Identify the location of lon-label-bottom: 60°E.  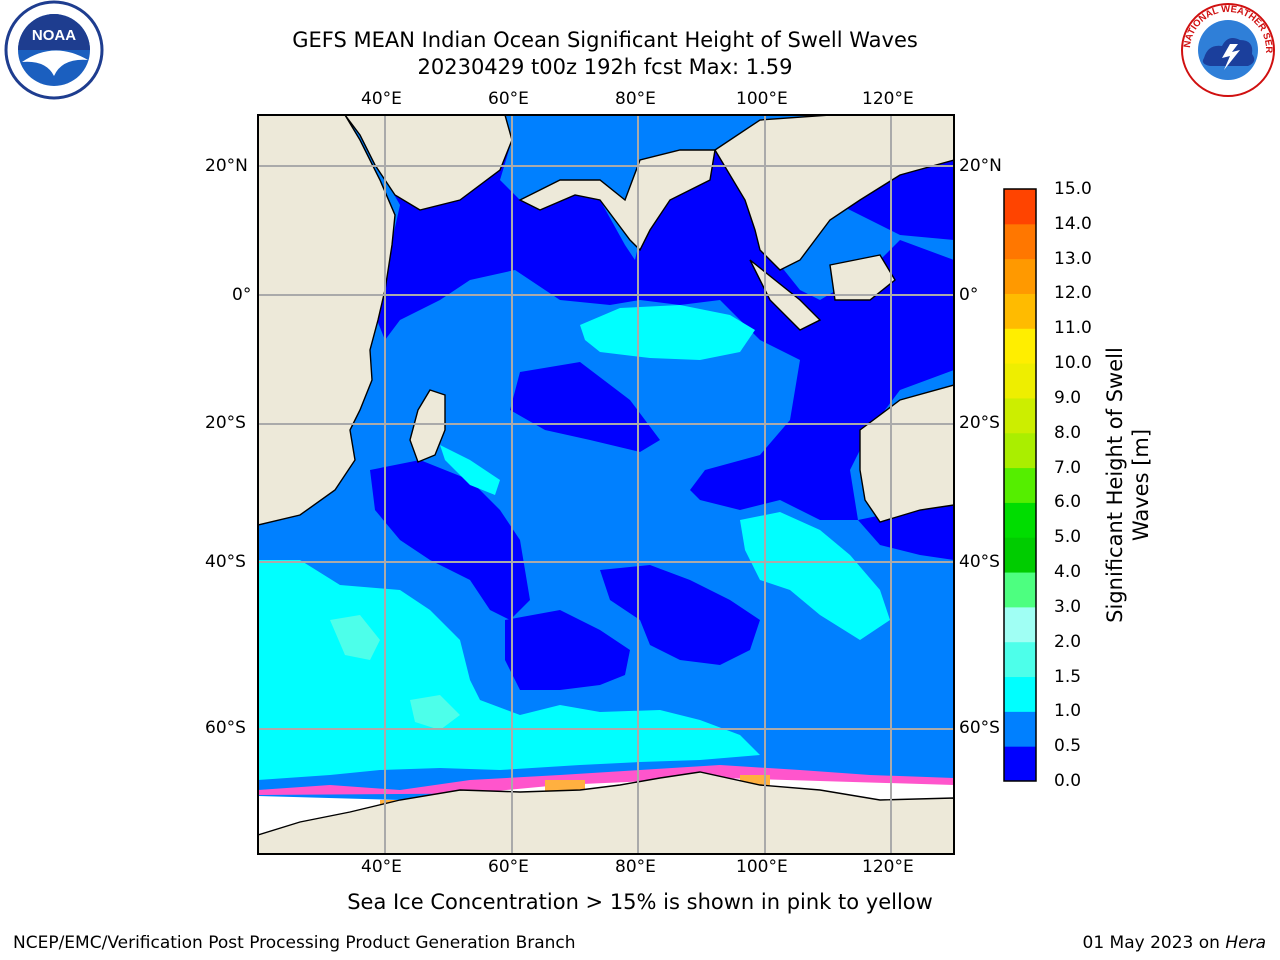
(508, 867).